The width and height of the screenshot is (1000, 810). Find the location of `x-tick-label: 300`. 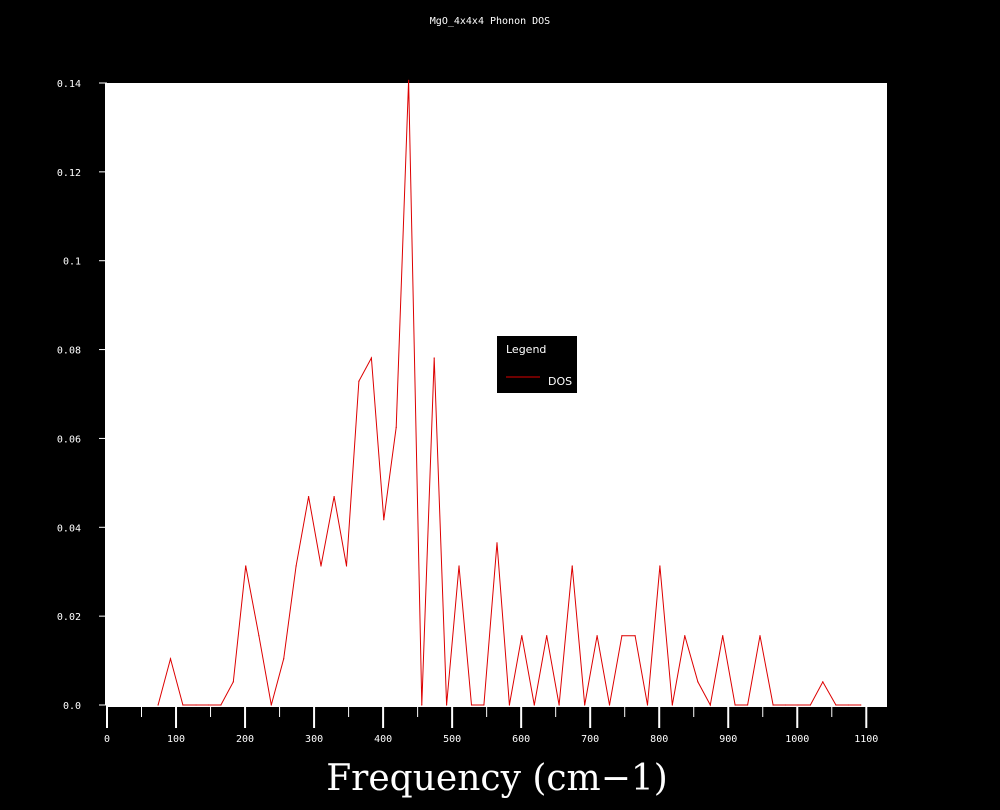

x-tick-label: 300 is located at coordinates (314, 739).